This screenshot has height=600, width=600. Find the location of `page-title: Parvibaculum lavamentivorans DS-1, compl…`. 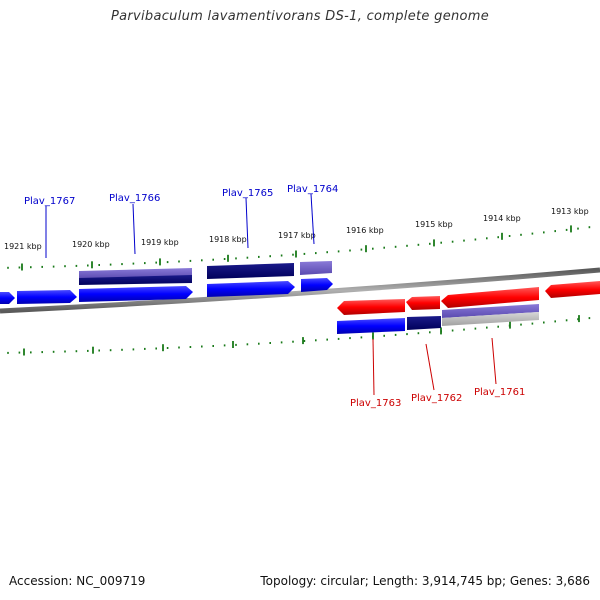

page-title: Parvibaculum lavamentivorans DS-1, compl… is located at coordinates (300, 16).